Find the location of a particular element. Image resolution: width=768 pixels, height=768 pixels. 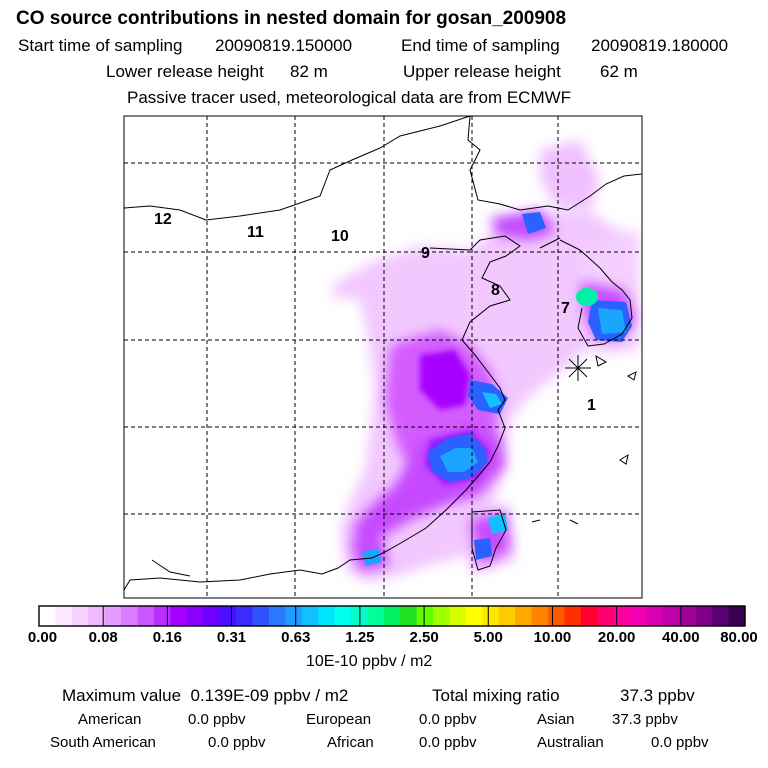

max-value-label: Maximum value is located at coordinates (122, 695).